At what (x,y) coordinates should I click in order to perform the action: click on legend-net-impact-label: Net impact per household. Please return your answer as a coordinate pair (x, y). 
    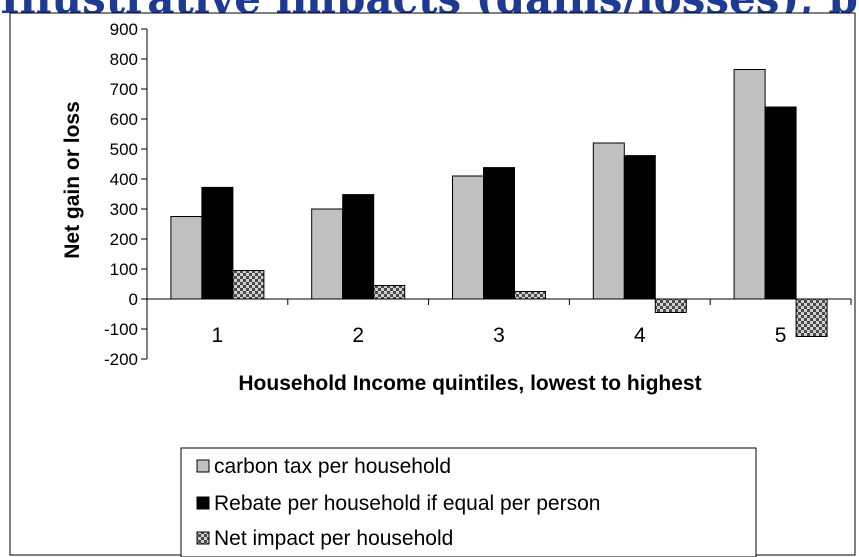
    Looking at the image, I should click on (333, 538).